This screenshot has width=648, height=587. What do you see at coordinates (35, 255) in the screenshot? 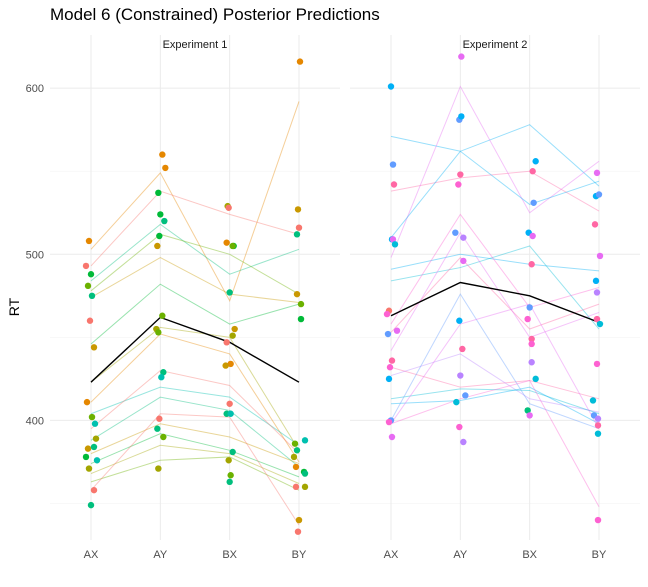
I see `y-tick-label: 500` at bounding box center [35, 255].